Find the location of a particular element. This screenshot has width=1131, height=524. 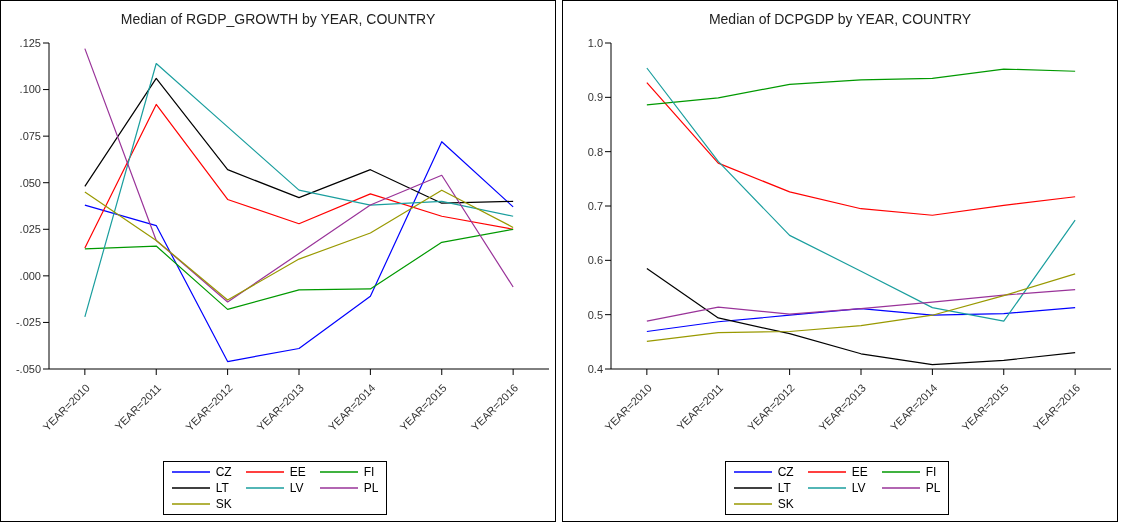

y-tick-label: 0.9 is located at coordinates (595, 97).